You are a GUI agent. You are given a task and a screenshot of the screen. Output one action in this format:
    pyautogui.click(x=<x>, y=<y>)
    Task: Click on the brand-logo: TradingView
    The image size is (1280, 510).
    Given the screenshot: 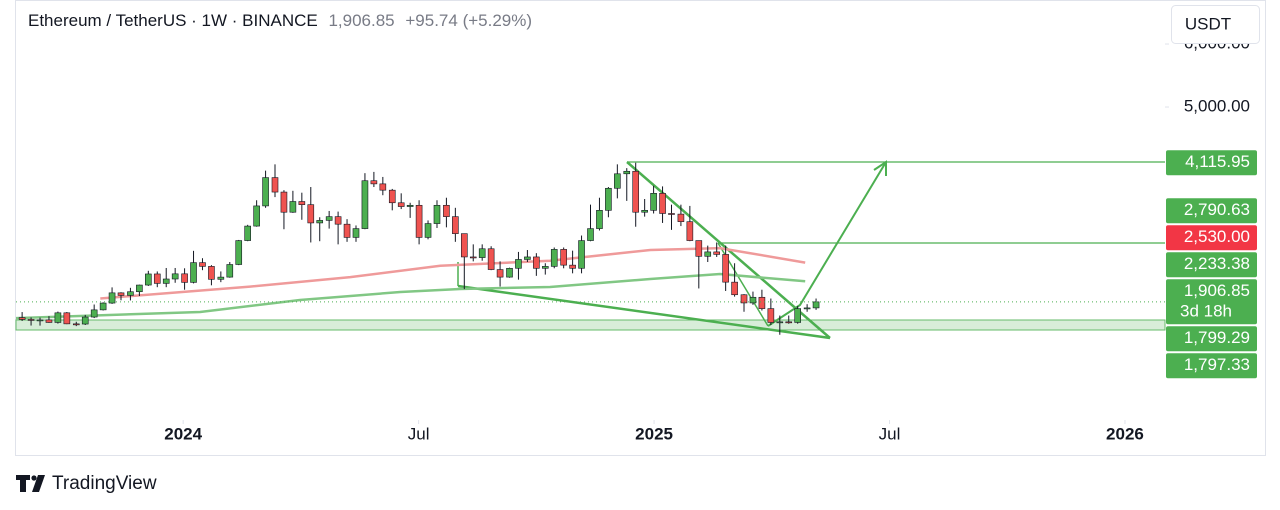 What is the action you would take?
    pyautogui.click(x=86, y=483)
    